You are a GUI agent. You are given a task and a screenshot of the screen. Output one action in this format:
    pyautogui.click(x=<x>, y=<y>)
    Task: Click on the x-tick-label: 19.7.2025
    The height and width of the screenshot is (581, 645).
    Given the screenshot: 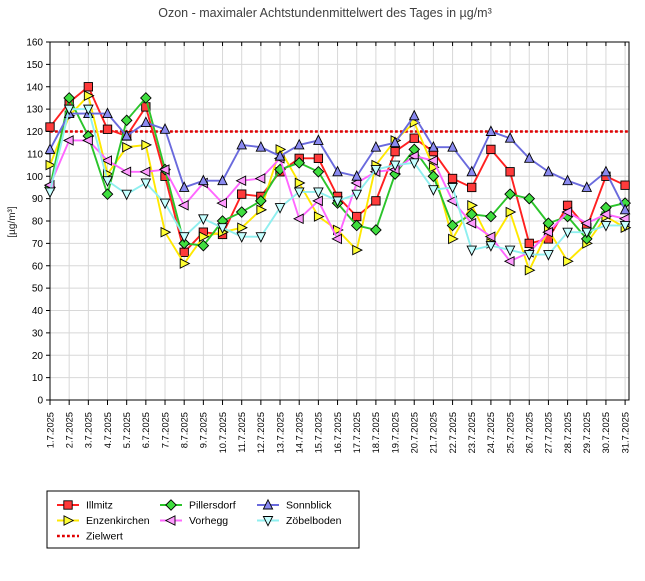 What is the action you would take?
    pyautogui.click(x=395, y=432)
    